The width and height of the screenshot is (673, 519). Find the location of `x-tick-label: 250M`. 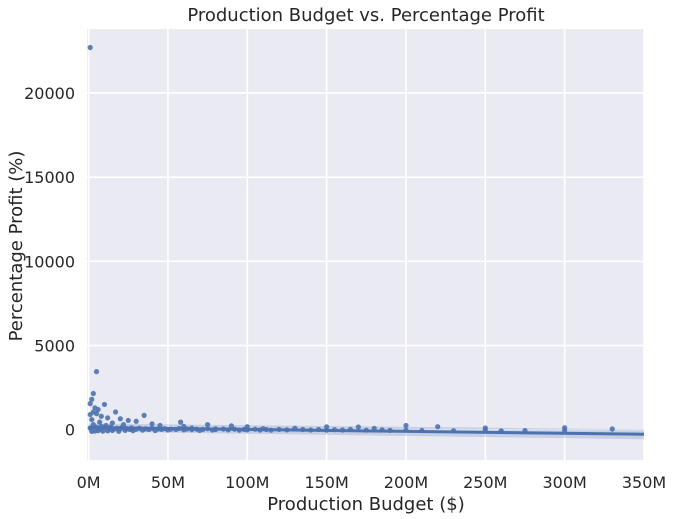

x-tick-label: 250M is located at coordinates (485, 482).